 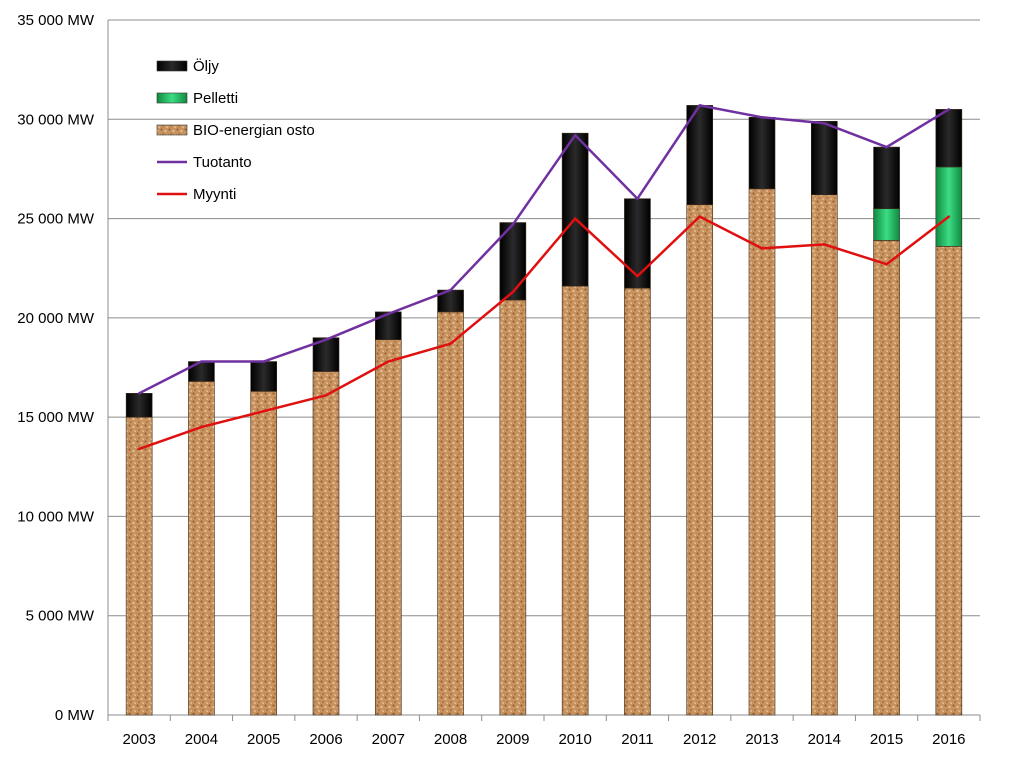 I want to click on point-myynti-2008, so click(x=450, y=343).